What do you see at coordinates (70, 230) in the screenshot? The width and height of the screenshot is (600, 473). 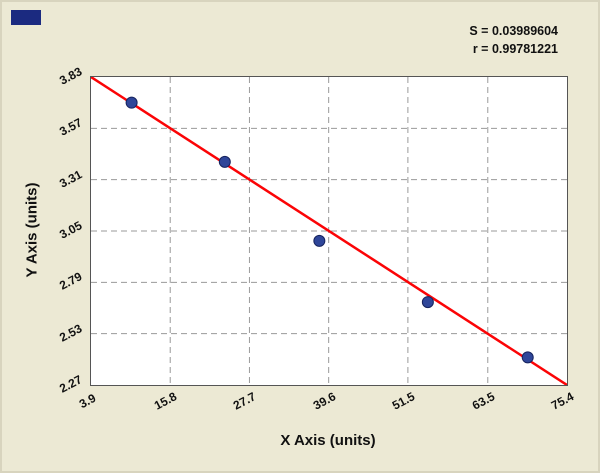 I see `y-tick-label: 3.05` at bounding box center [70, 230].